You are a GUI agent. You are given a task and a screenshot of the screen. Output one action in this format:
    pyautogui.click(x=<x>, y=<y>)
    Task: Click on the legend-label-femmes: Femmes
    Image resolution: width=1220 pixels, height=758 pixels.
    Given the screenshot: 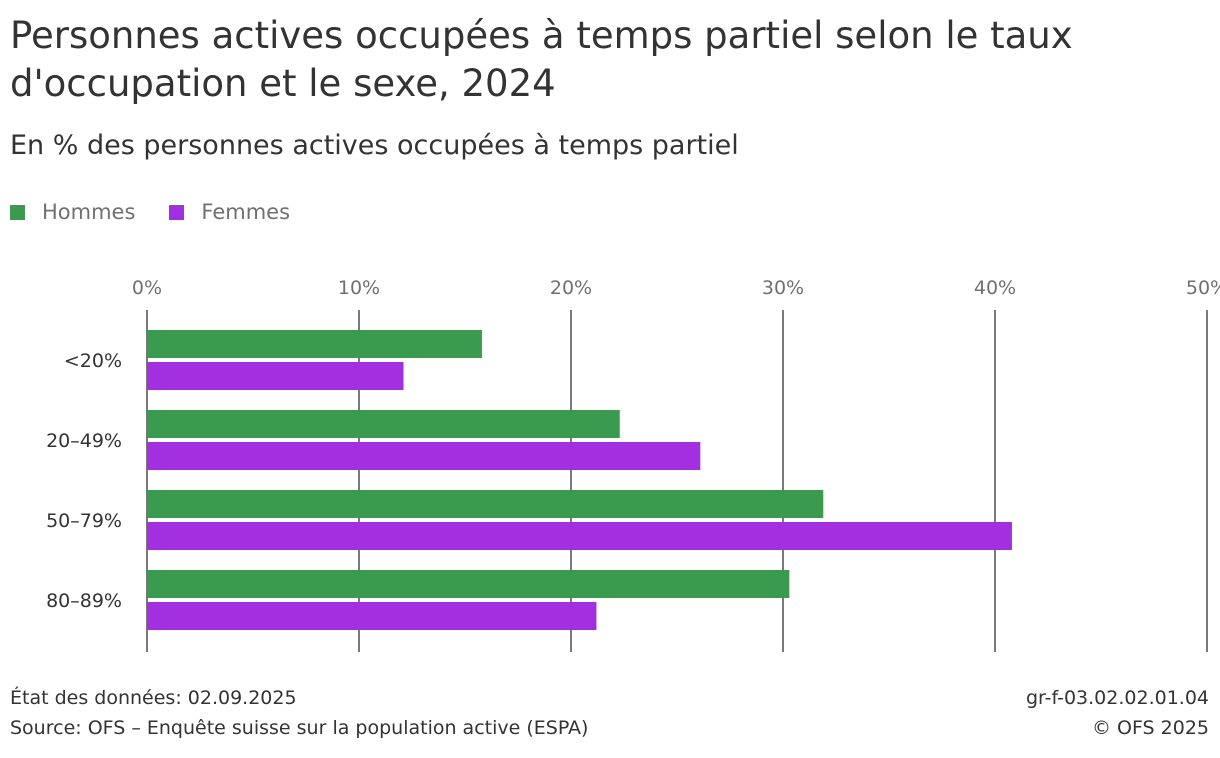 What is the action you would take?
    pyautogui.click(x=246, y=212)
    